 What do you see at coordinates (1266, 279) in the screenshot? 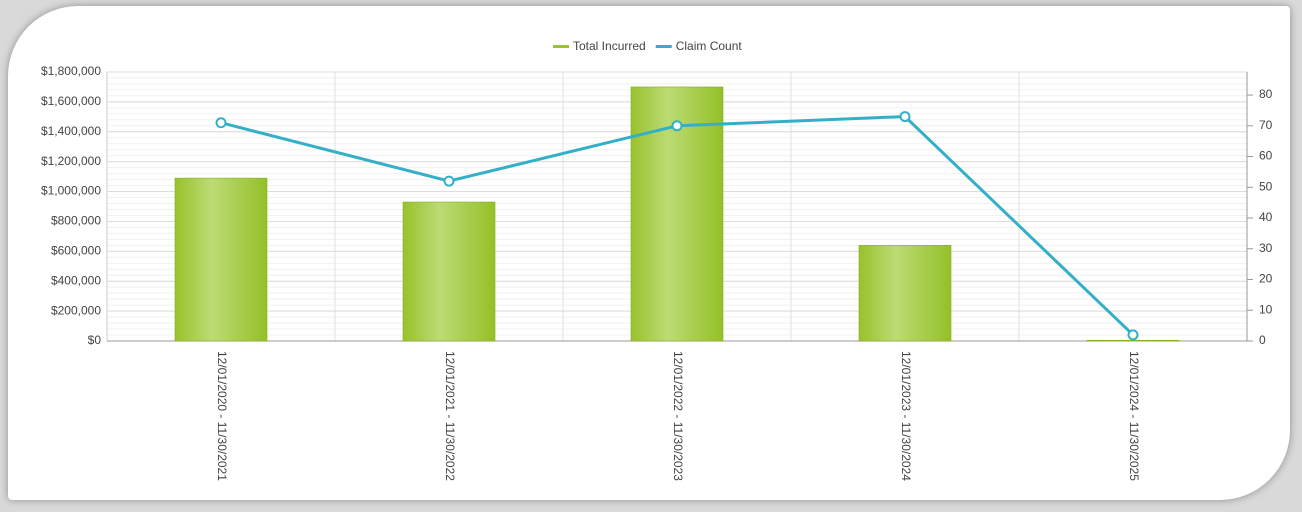
I see `y2-tick-label: 20` at bounding box center [1266, 279].